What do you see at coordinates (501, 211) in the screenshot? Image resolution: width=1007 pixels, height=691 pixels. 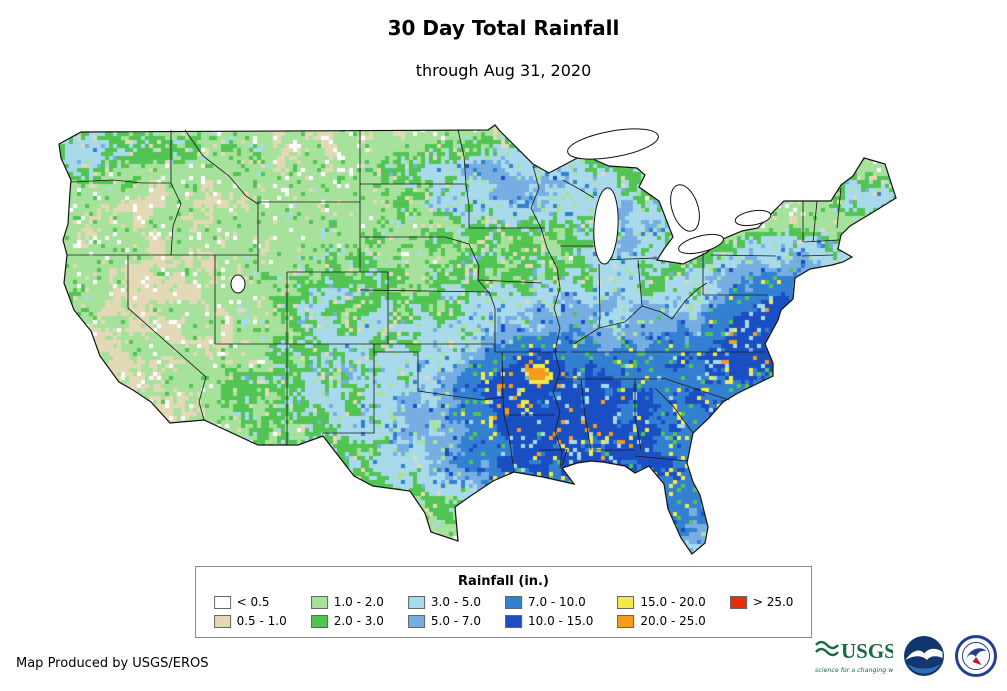 I see `great-lakes` at bounding box center [501, 211].